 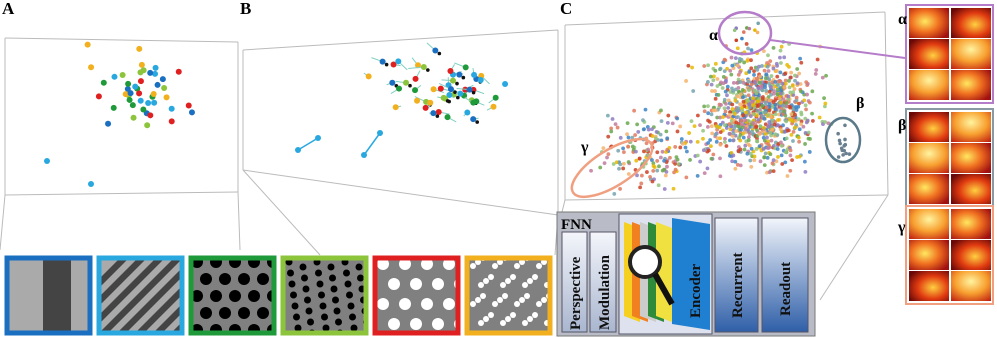 I want to click on module-label: Modulation, so click(x=605, y=292).